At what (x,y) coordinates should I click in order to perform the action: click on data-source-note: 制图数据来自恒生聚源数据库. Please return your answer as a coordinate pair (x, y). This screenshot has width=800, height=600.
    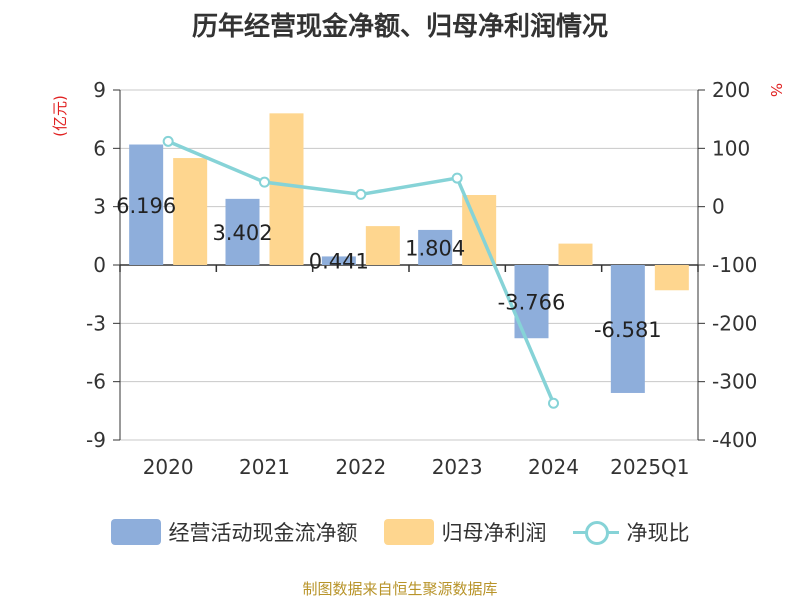
    Looking at the image, I should click on (400, 589).